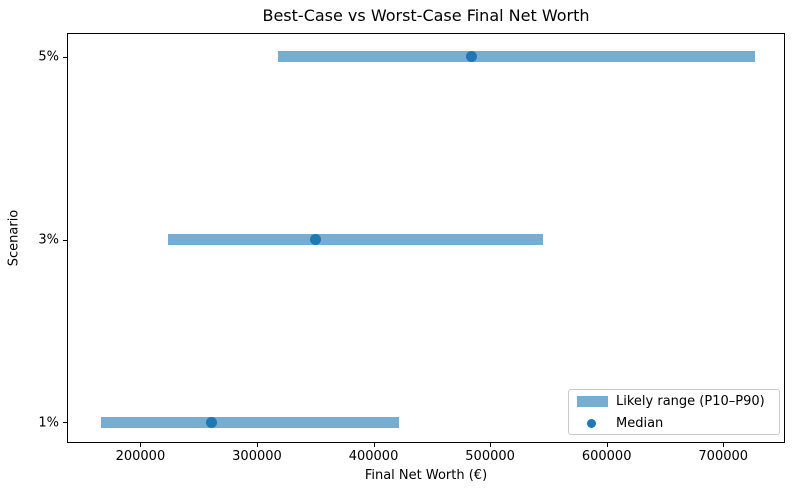  I want to click on legend: Likely range (P10–P90) Median, so click(674, 412).